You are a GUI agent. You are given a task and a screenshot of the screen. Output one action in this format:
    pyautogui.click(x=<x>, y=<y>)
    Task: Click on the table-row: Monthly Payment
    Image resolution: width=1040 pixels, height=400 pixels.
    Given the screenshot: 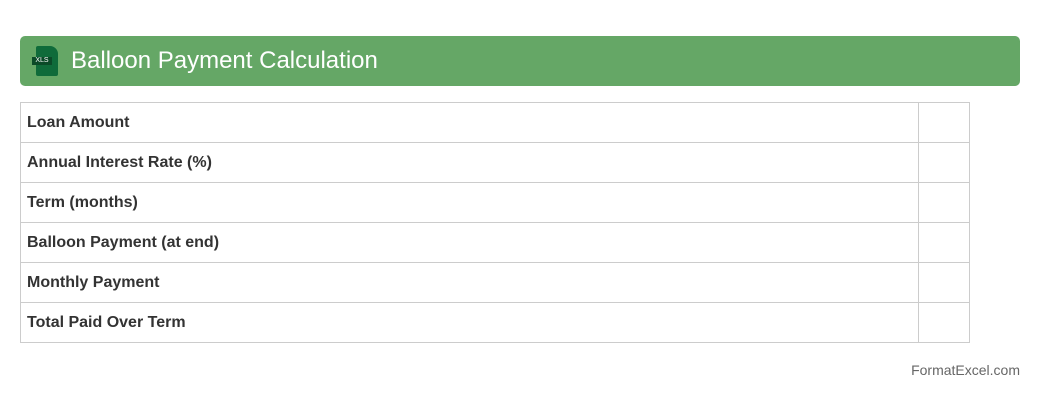 What is the action you would take?
    pyautogui.click(x=495, y=282)
    